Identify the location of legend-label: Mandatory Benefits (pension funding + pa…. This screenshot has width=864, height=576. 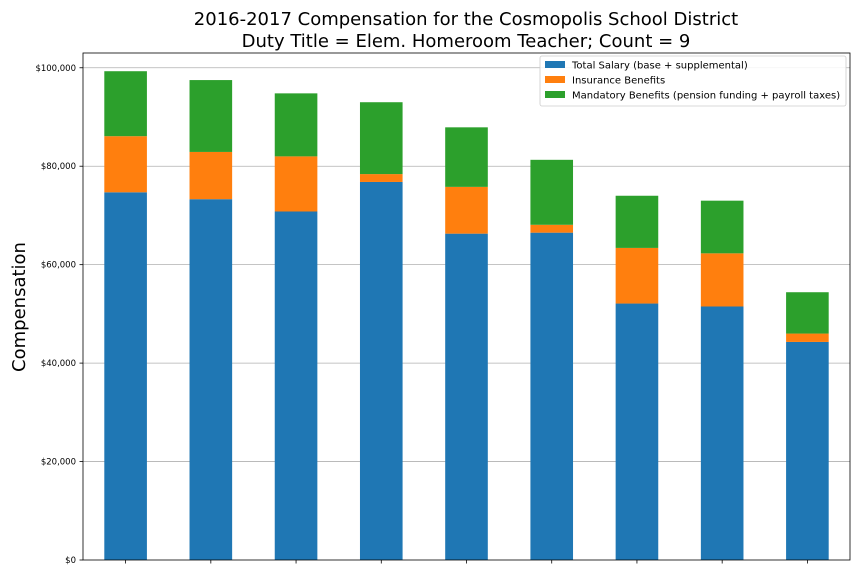
(706, 96).